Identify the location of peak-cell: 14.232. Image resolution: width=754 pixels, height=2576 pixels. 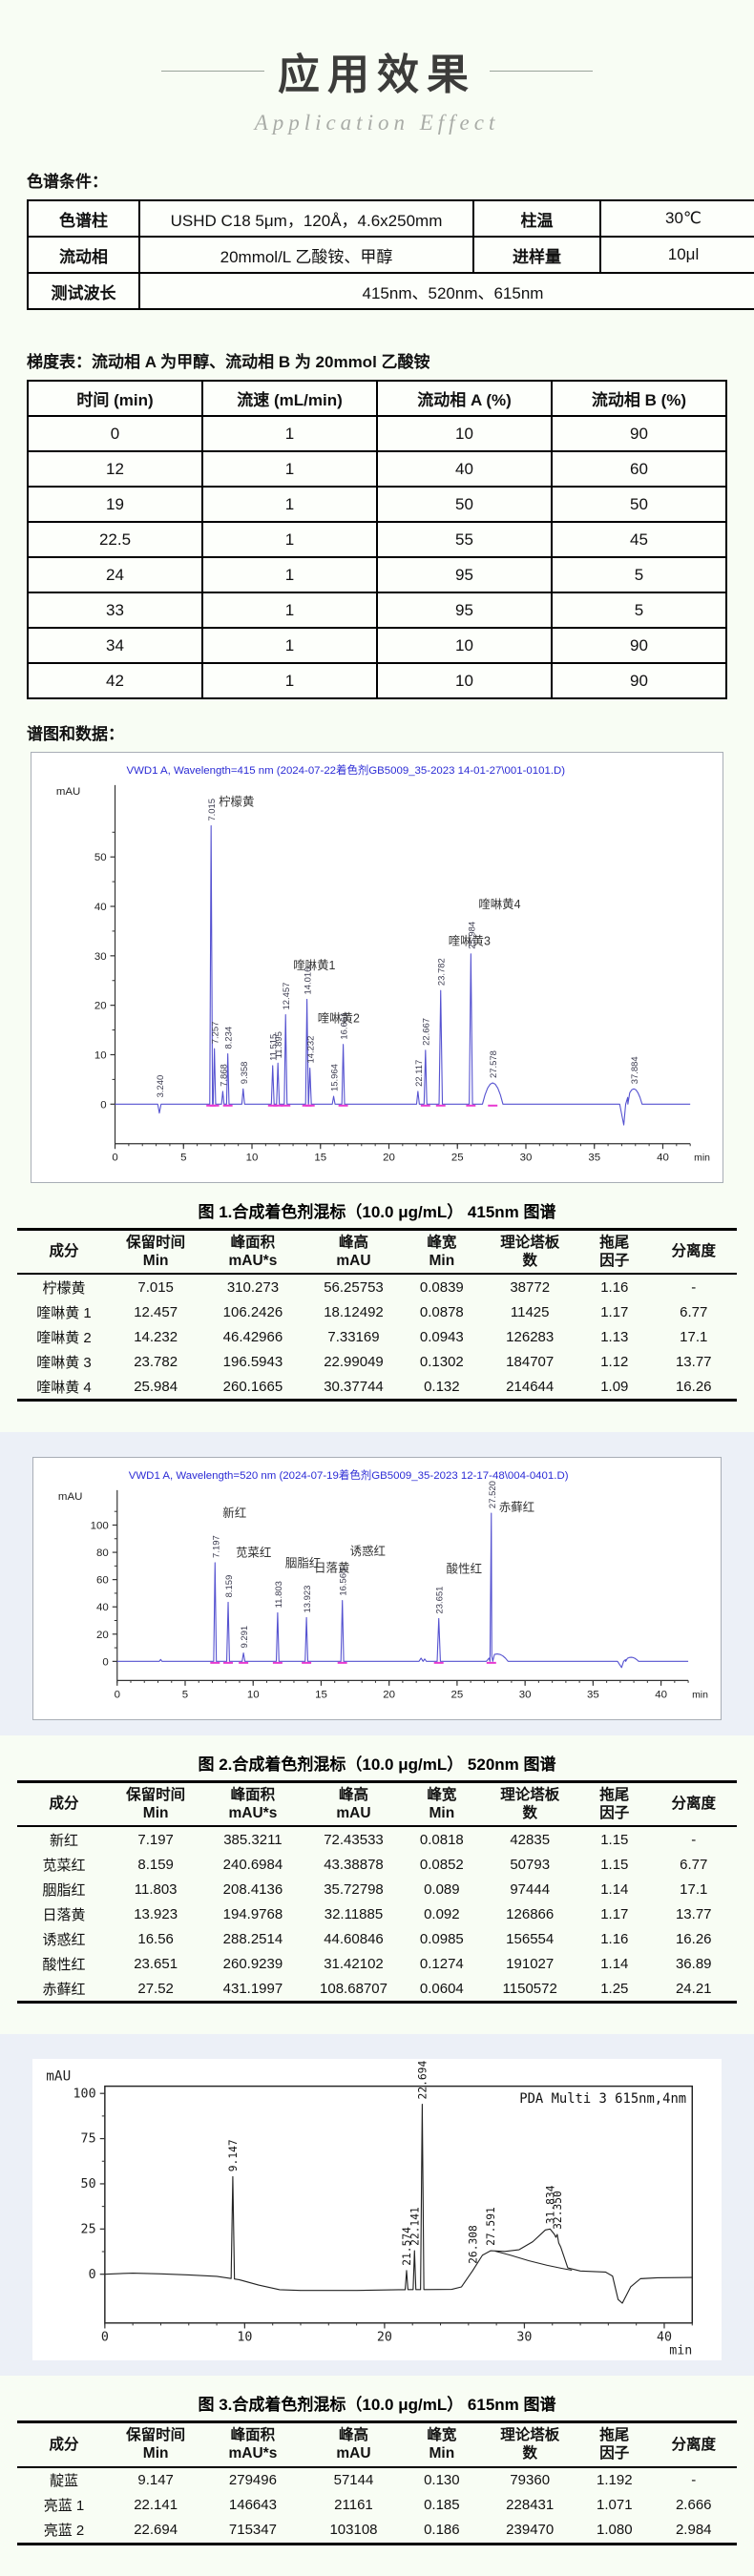
(156, 1336).